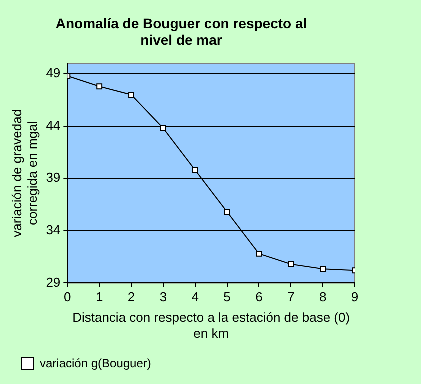  What do you see at coordinates (132, 297) in the screenshot?
I see `x-tick-label: 2` at bounding box center [132, 297].